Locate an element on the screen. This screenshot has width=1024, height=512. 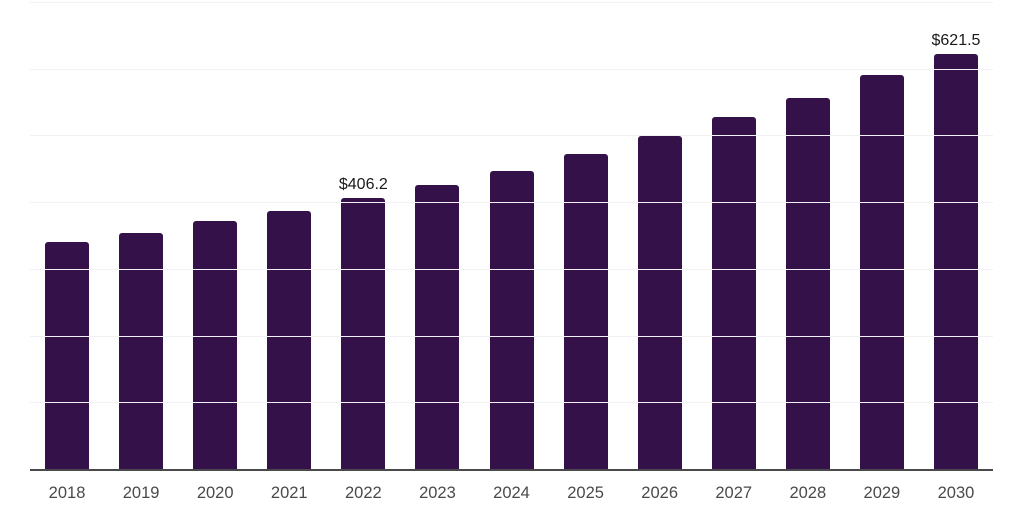
x-tick-label-2027: 2027 is located at coordinates (734, 493).